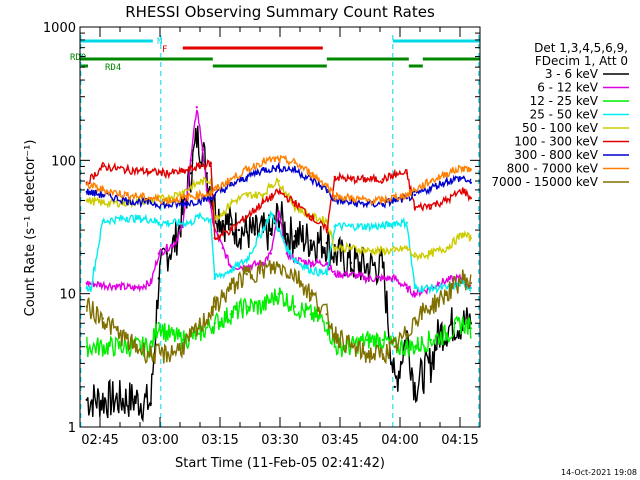  Describe the element at coordinates (30, 228) in the screenshot. I see `y-axis-label: Count Rate (s⁻¹ detector⁻¹)` at that location.